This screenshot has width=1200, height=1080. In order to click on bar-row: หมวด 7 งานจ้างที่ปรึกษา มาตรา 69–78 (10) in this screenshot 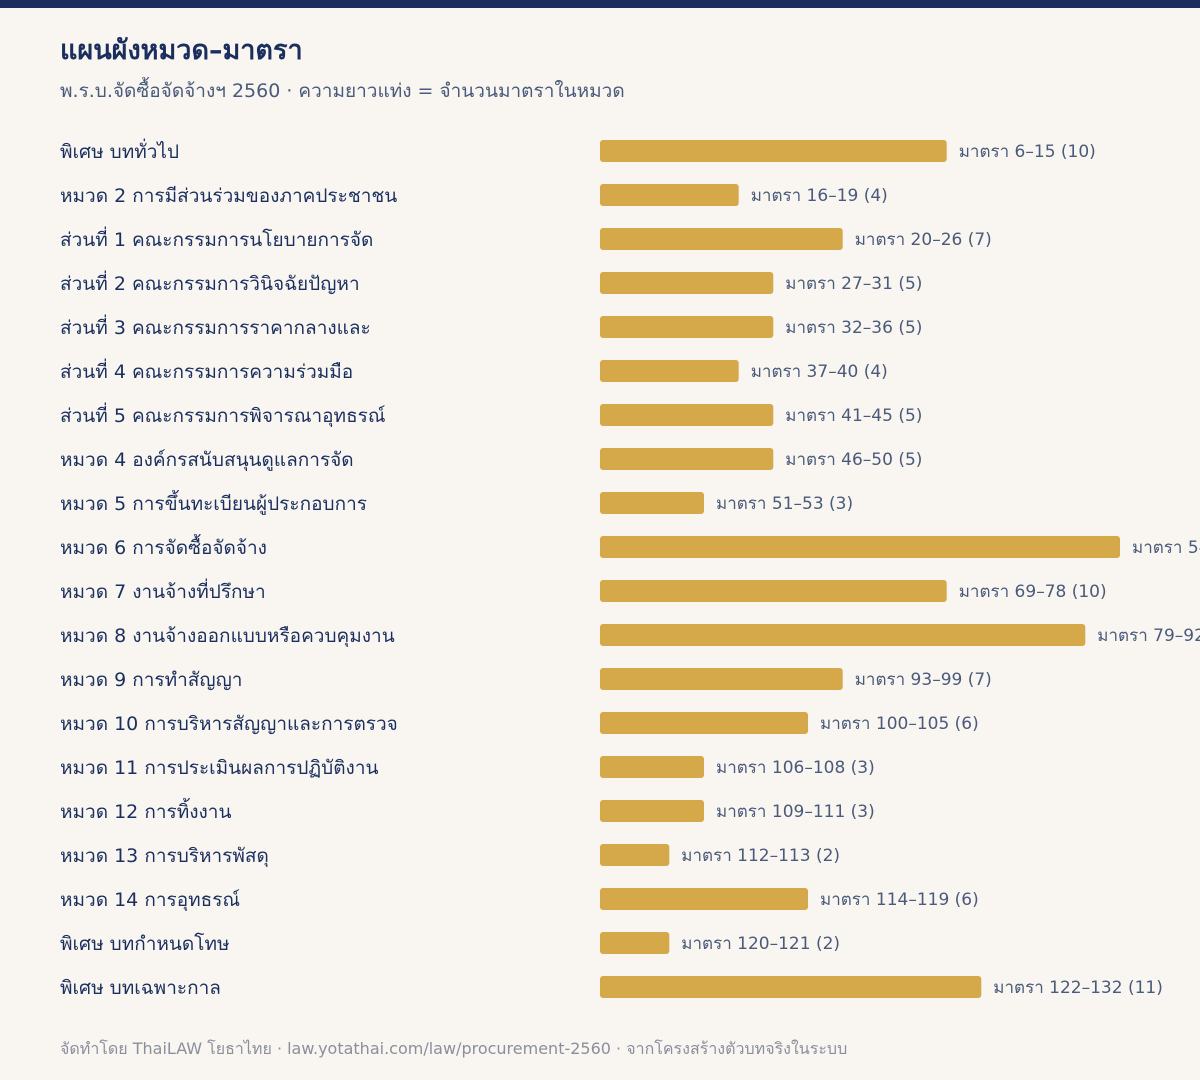, I will do `click(583, 590)`.